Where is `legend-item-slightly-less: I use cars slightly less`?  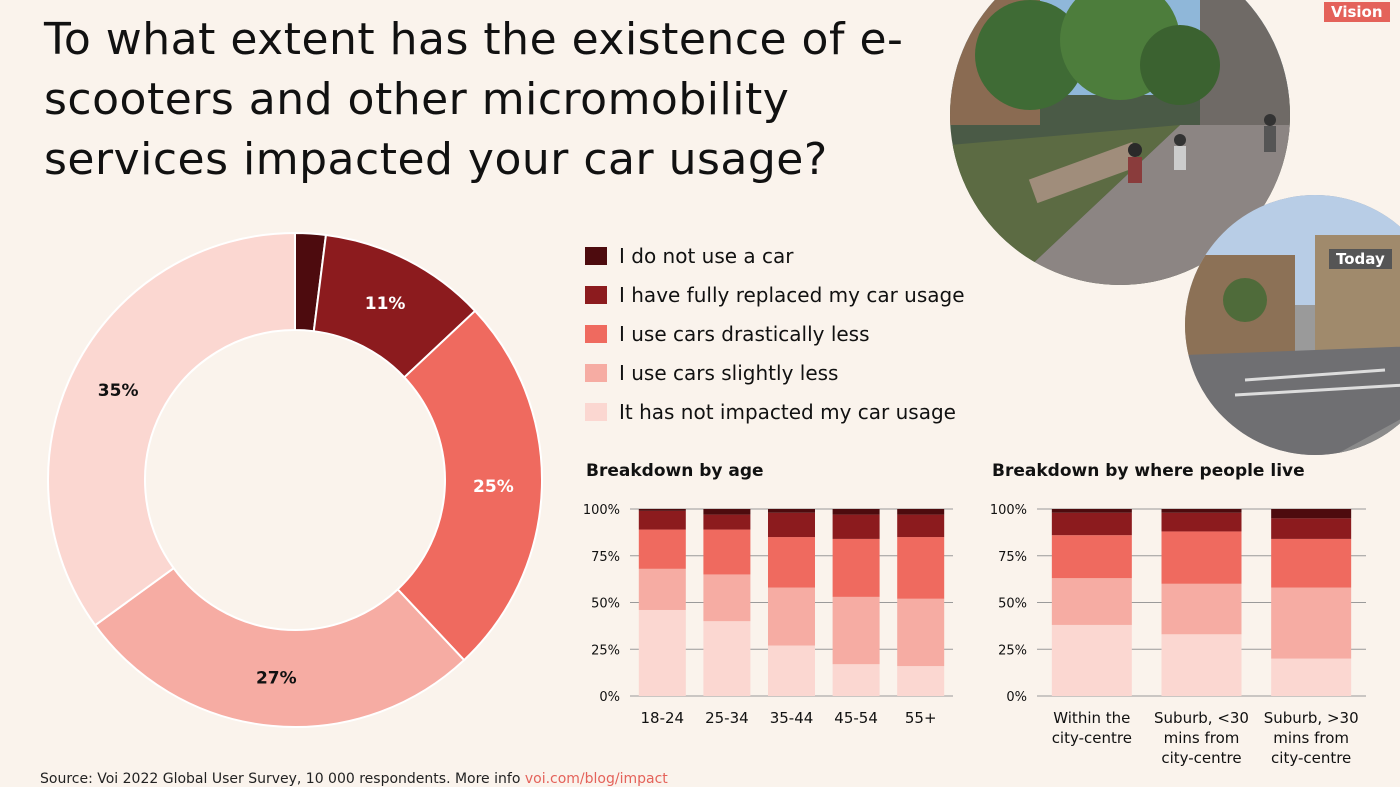
legend-item-slightly-less: I use cars slightly less is located at coordinates (775, 372).